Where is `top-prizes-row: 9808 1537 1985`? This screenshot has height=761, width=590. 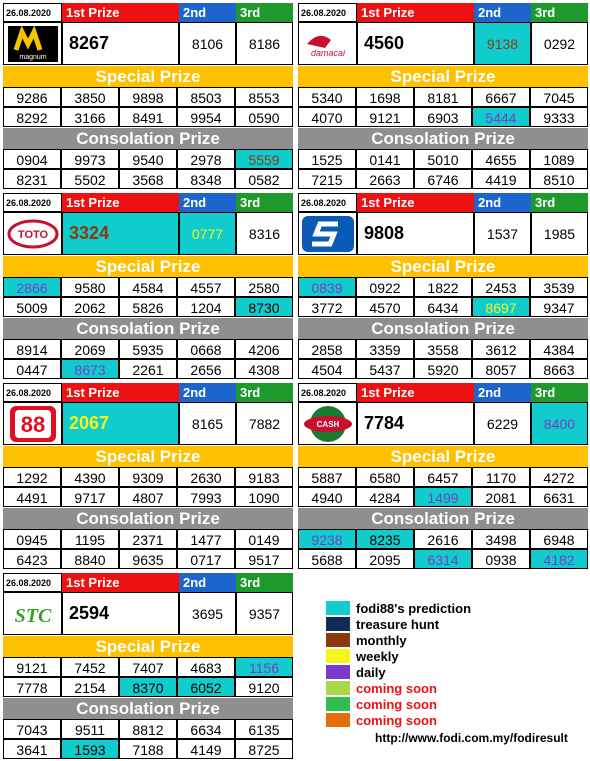
top-prizes-row: 9808 1537 1985 is located at coordinates (443, 233).